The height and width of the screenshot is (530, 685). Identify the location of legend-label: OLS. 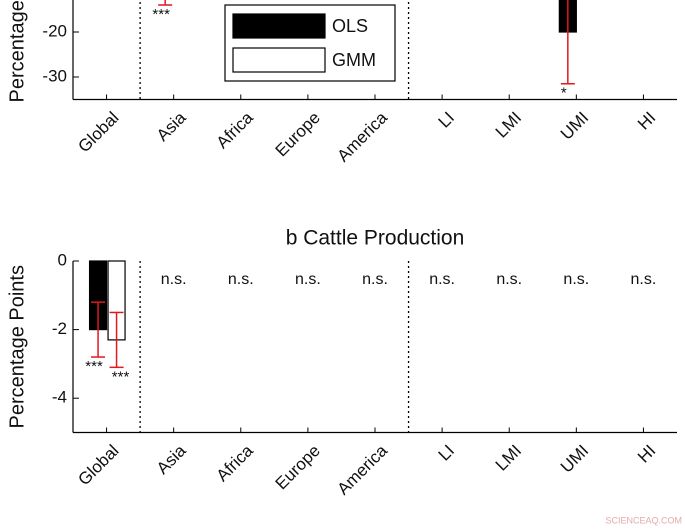
(350, 26).